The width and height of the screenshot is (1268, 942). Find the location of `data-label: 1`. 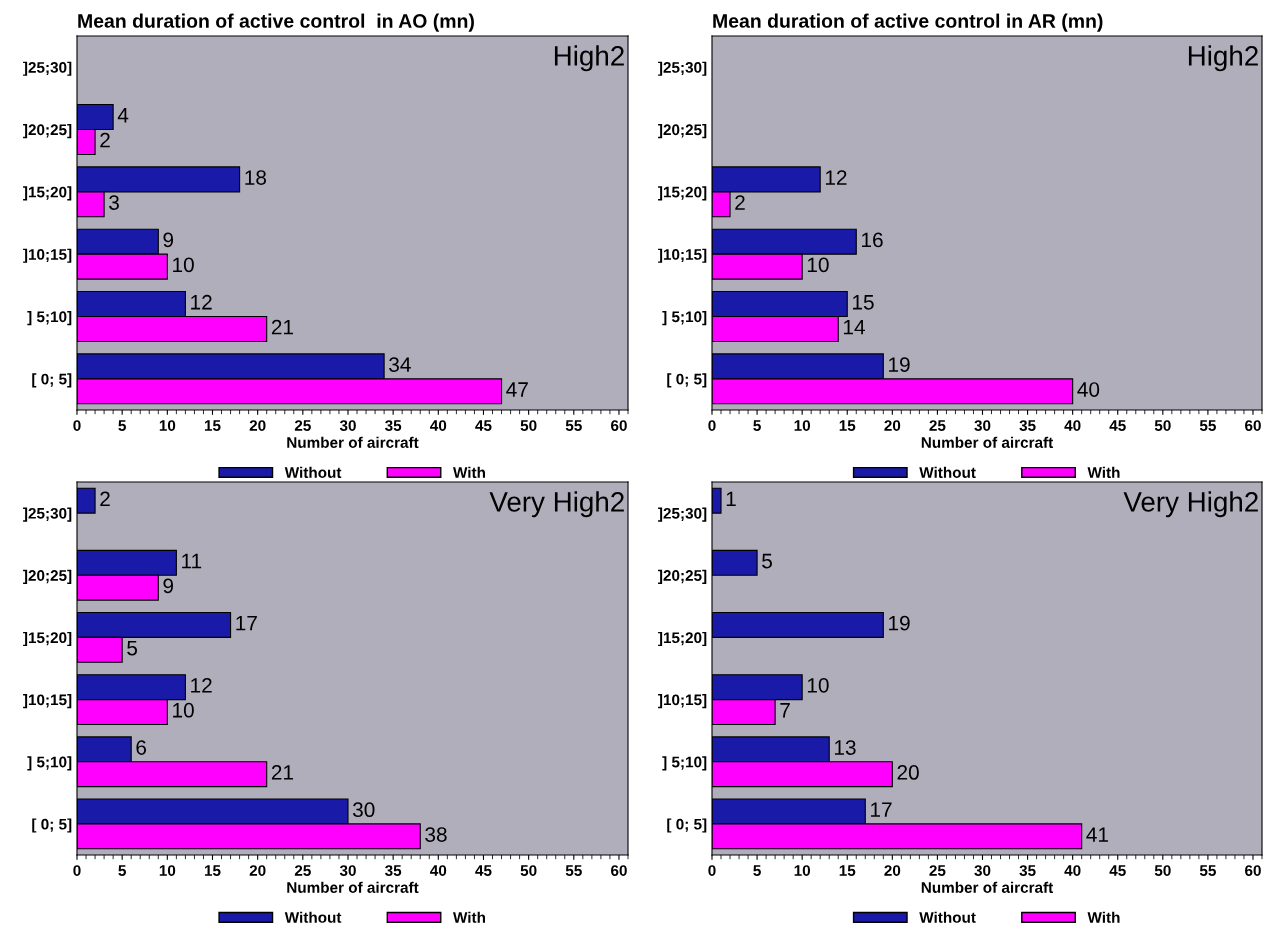

data-label: 1 is located at coordinates (731, 499).